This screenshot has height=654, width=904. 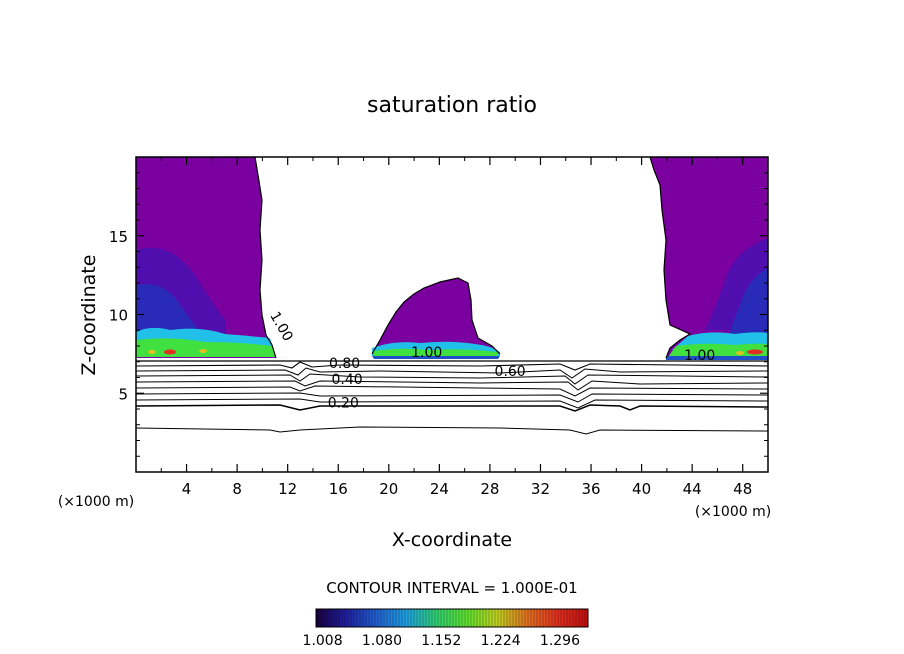 I want to click on x-tick-label: 28, so click(x=489, y=489).